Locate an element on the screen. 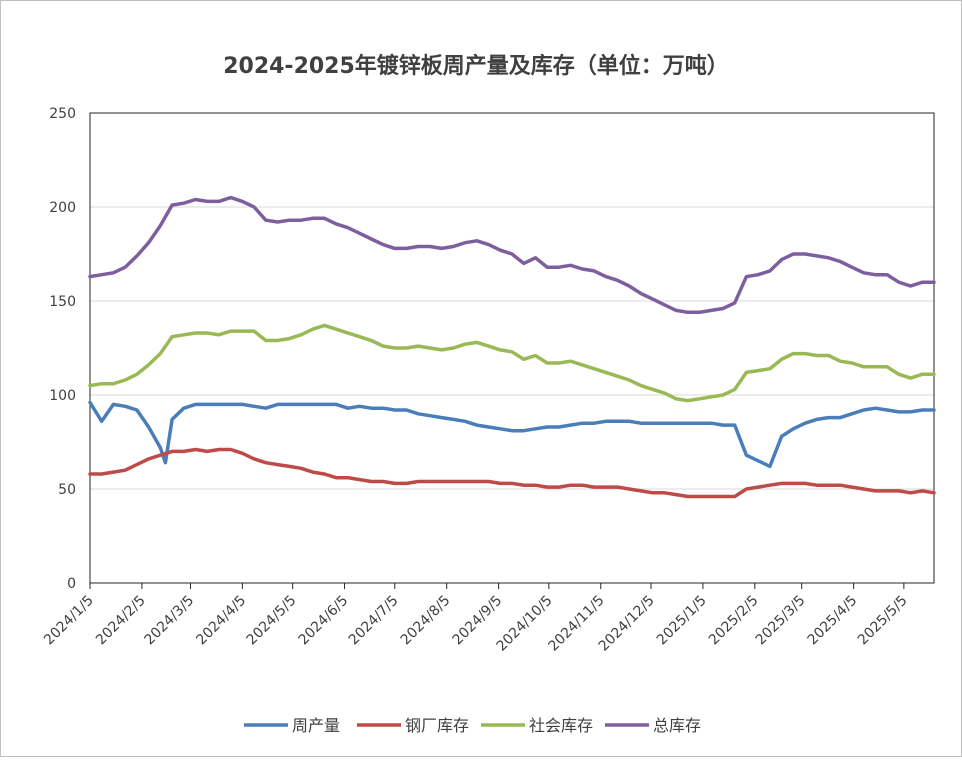  y-tick-label: 250 is located at coordinates (62, 114).